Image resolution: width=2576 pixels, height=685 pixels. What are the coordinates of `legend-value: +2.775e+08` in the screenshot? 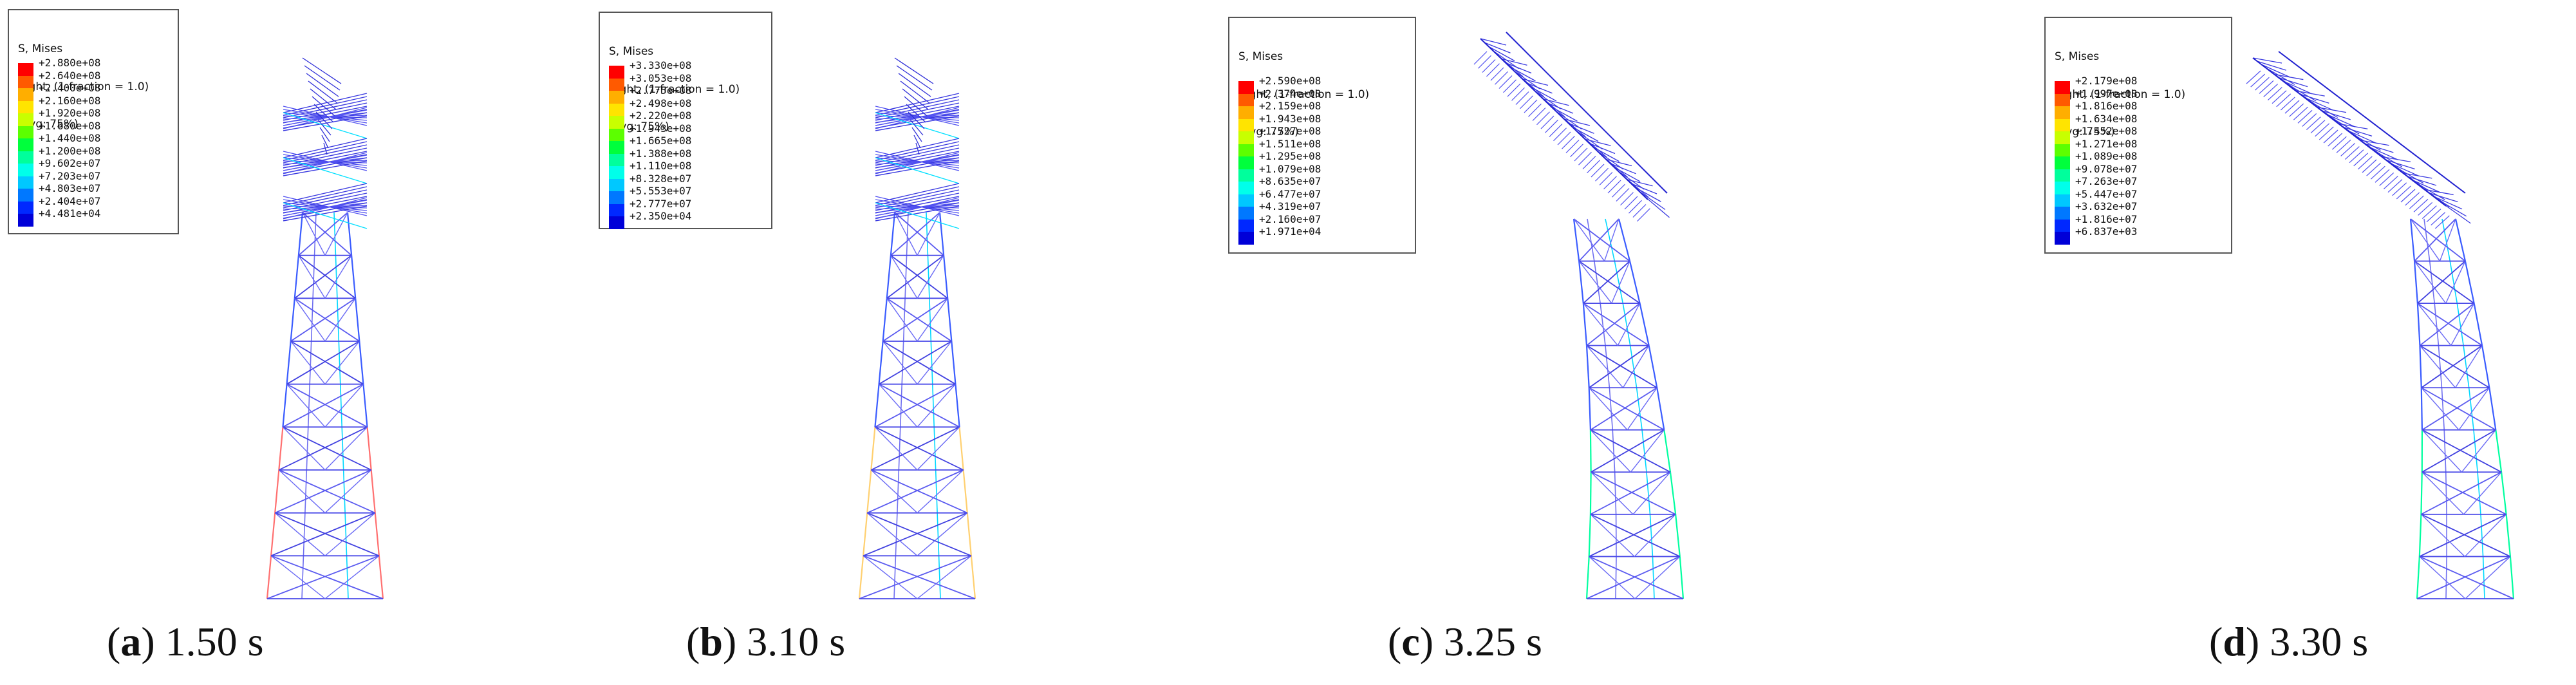 It's located at (661, 90).